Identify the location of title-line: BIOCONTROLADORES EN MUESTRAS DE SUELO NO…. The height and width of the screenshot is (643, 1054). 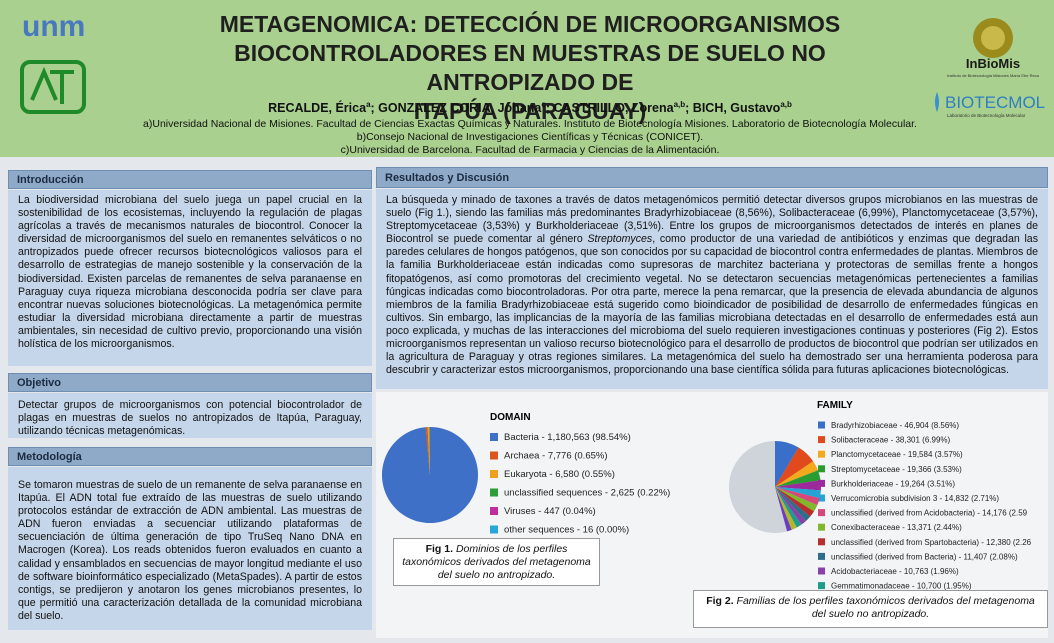
(530, 67).